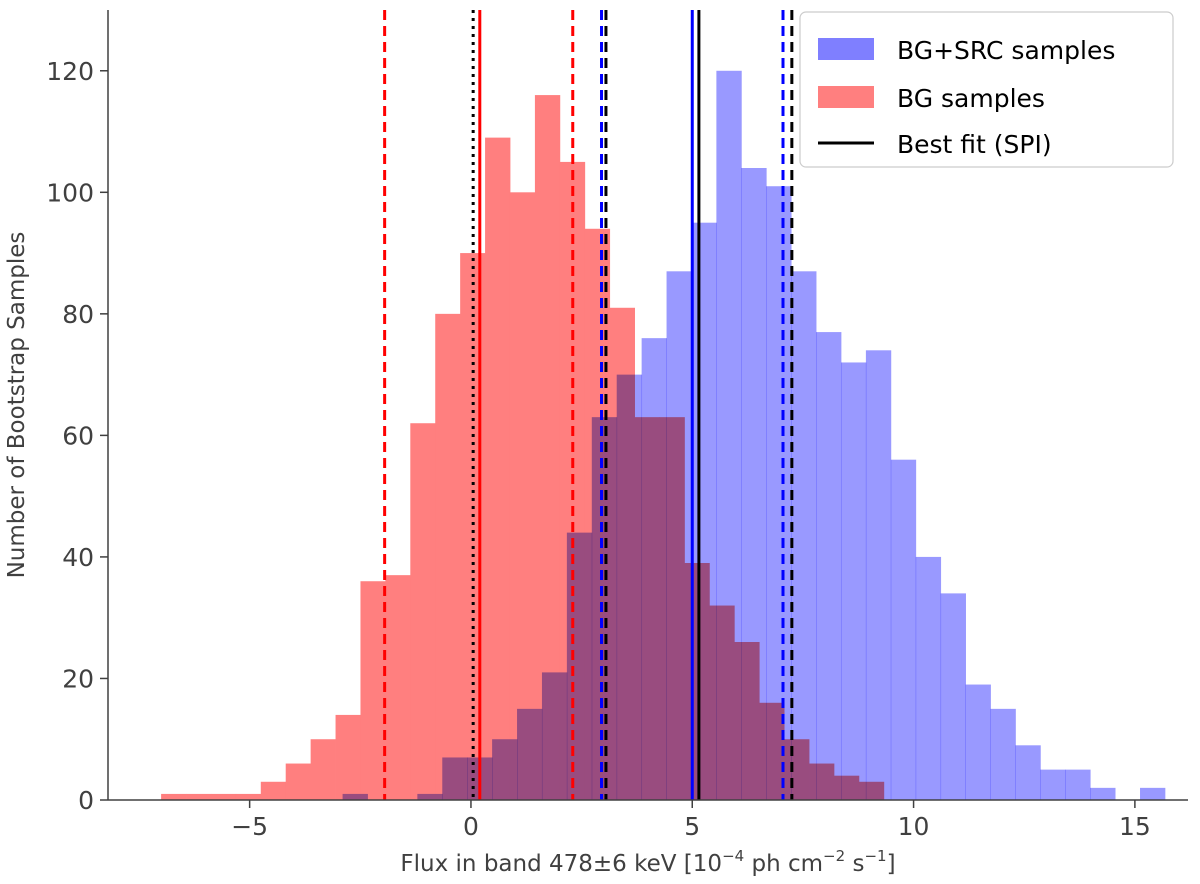 The width and height of the screenshot is (1200, 884). What do you see at coordinates (78, 557) in the screenshot?
I see `y-tick-label: 40` at bounding box center [78, 557].